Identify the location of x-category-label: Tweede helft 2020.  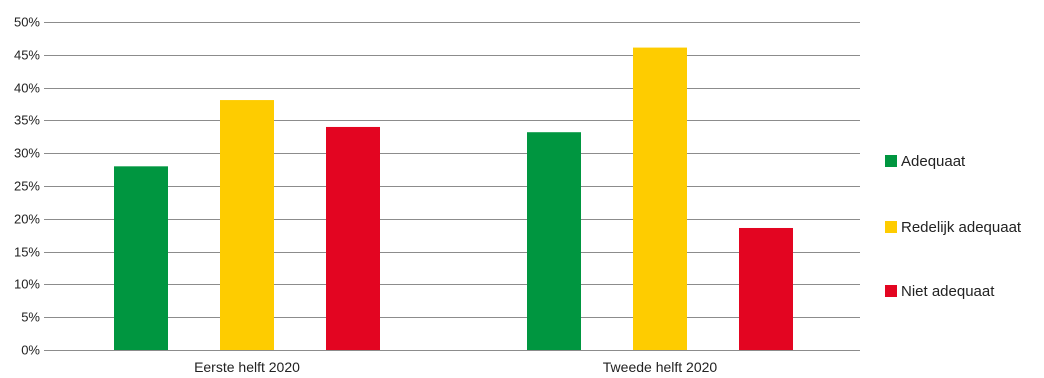
(660, 367).